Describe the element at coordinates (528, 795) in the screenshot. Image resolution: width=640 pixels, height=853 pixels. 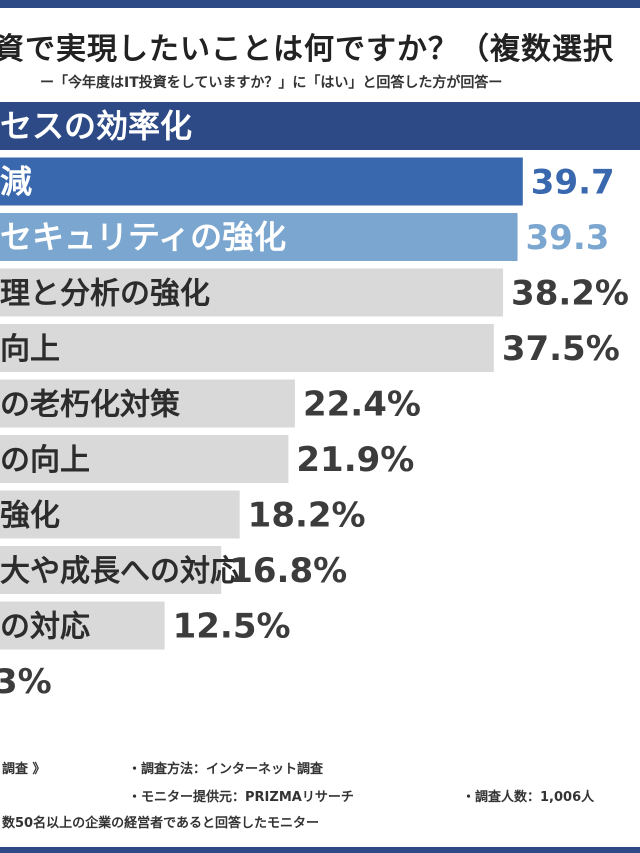
I see `footer-respondent-count: 調査人数：1,006人` at that location.